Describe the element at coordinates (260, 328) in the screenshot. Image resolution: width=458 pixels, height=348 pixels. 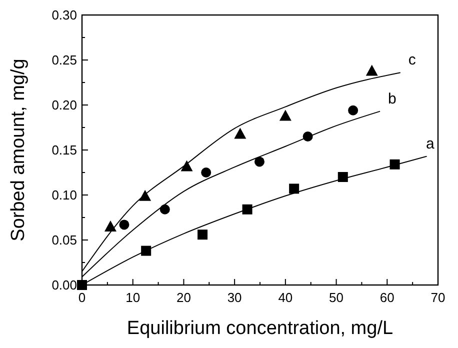
I see `x-axis-title: Equilibrium concentration, mg/L` at that location.